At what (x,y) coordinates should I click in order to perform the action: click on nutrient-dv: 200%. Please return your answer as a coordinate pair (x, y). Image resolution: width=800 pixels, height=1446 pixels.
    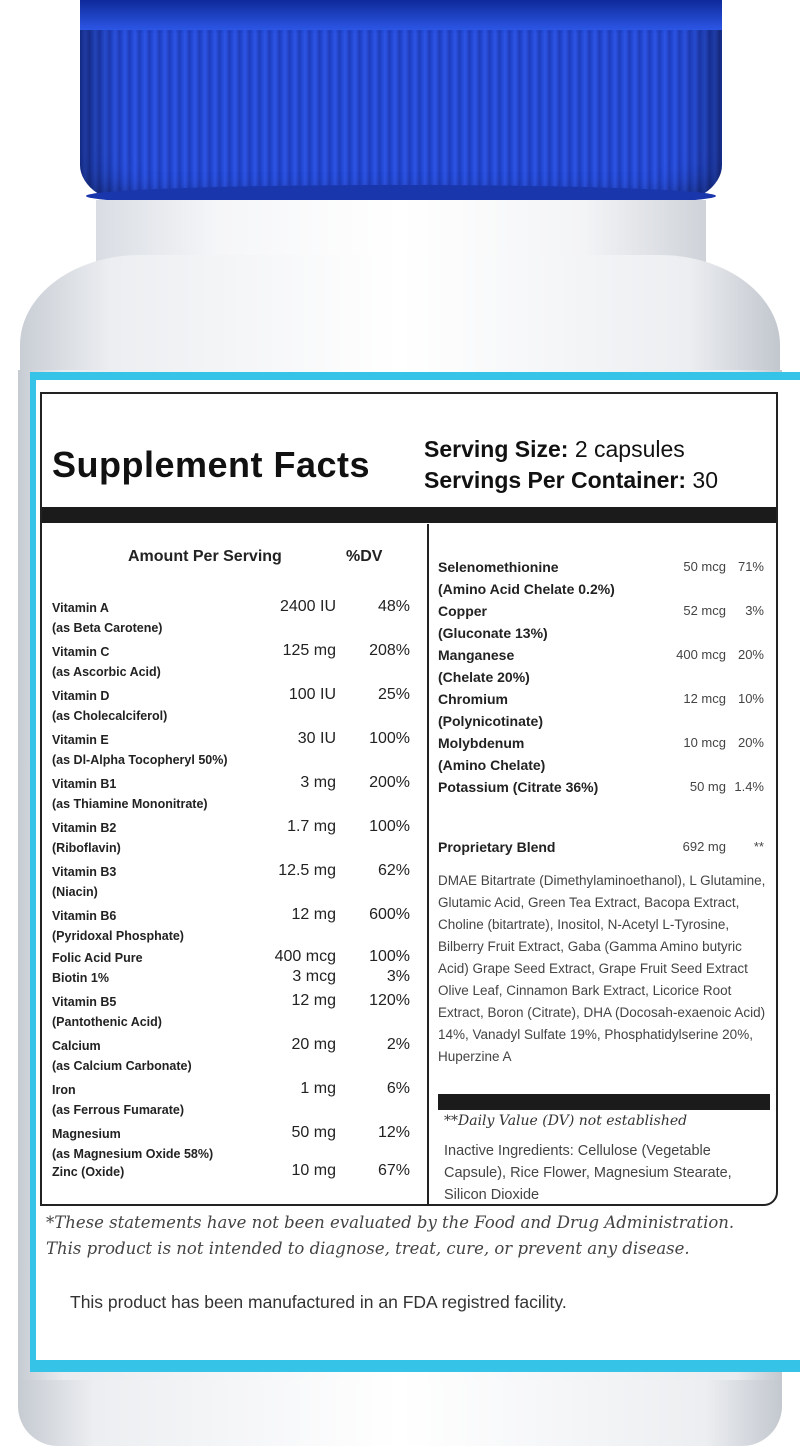
    Looking at the image, I should click on (389, 782).